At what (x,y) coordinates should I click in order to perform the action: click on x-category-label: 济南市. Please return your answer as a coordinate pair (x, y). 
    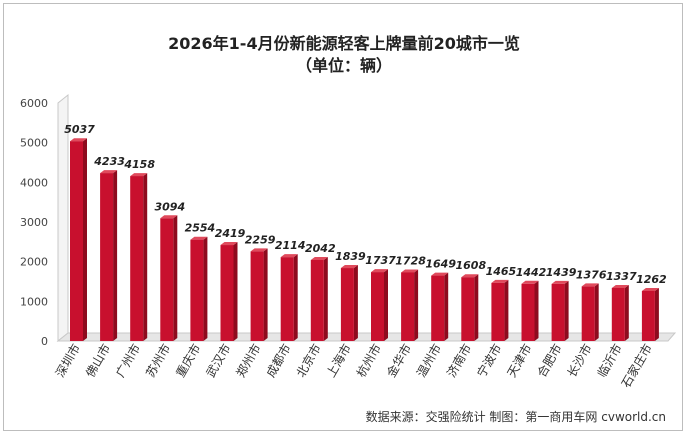
    Looking at the image, I should click on (458, 360).